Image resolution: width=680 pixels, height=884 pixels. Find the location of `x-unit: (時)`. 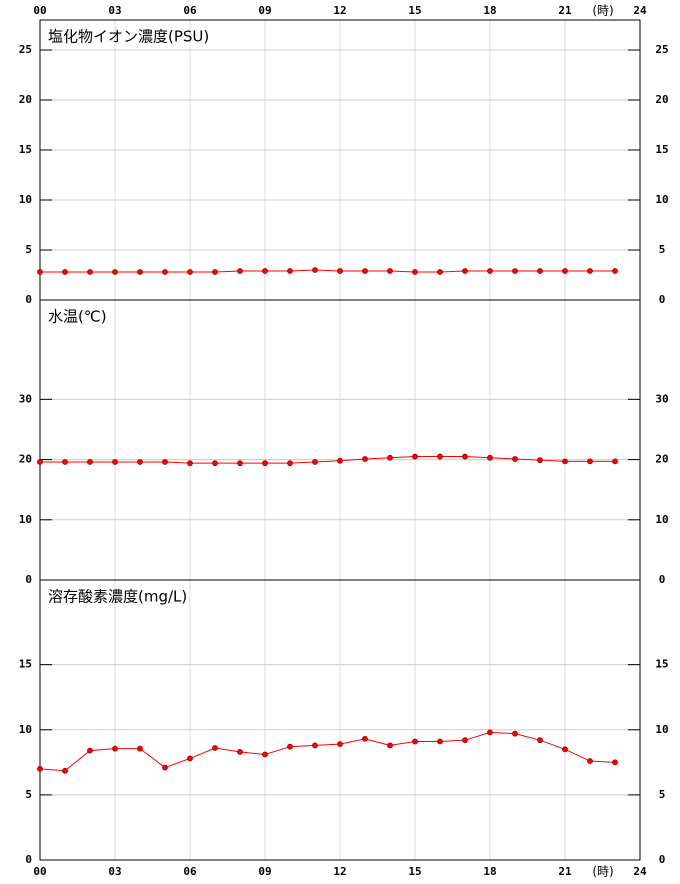

x-unit: (時) is located at coordinates (602, 11).